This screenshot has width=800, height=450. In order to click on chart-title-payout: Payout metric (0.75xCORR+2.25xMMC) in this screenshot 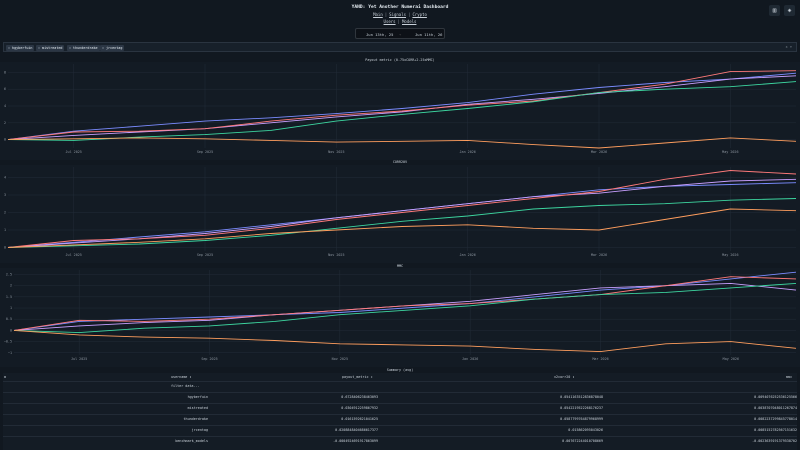, I will do `click(400, 60)`.